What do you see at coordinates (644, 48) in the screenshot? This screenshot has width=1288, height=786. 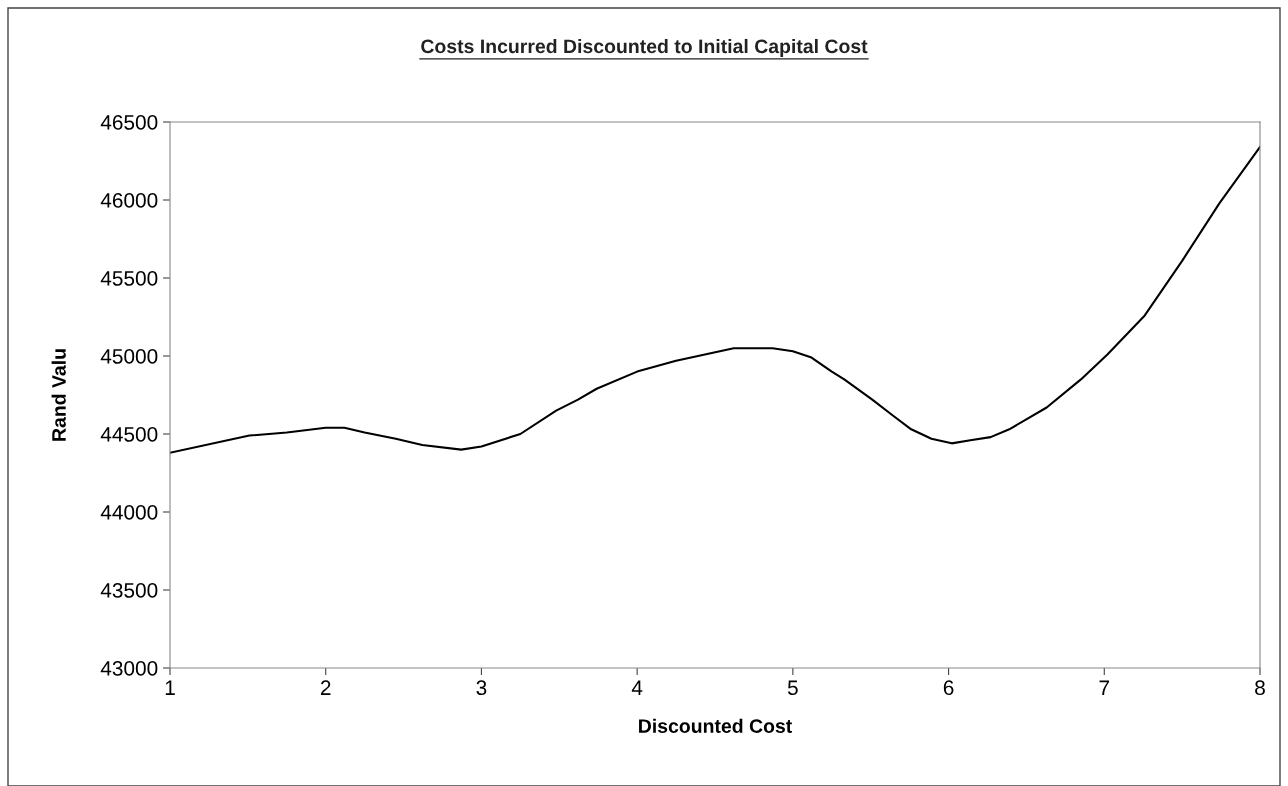 I see `chart-title: Costs Incurred Discounted to Initial Capital Cost` at bounding box center [644, 48].